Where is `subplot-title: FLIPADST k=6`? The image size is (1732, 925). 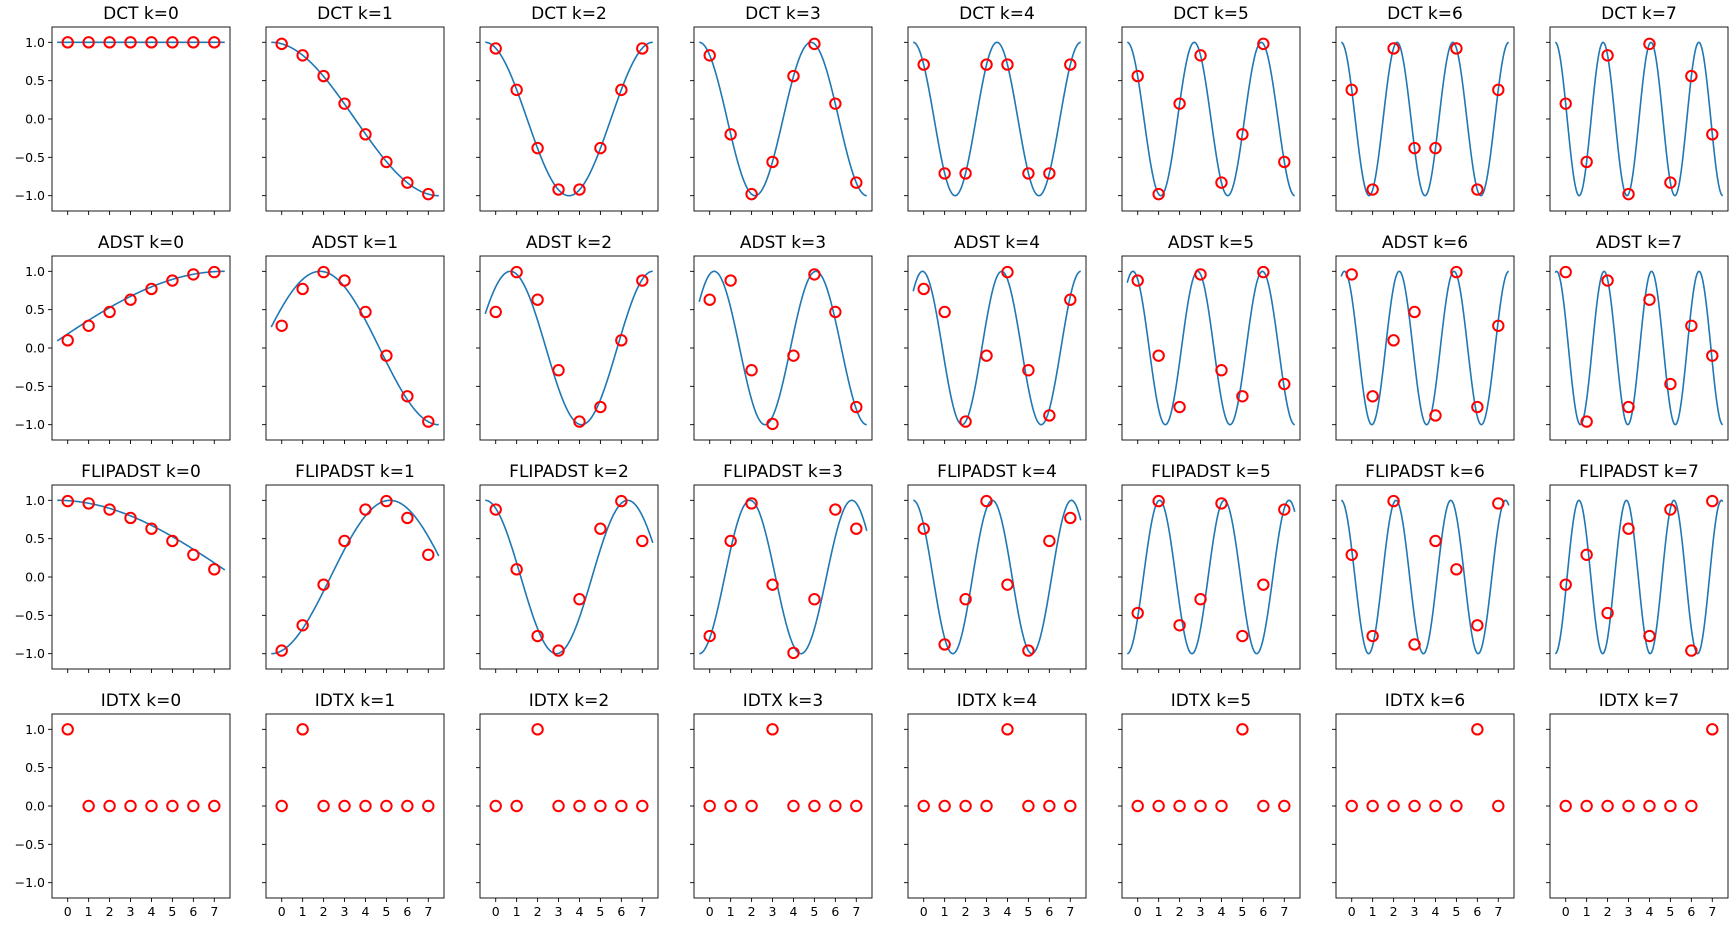
subplot-title: FLIPADST k=6 is located at coordinates (1425, 472).